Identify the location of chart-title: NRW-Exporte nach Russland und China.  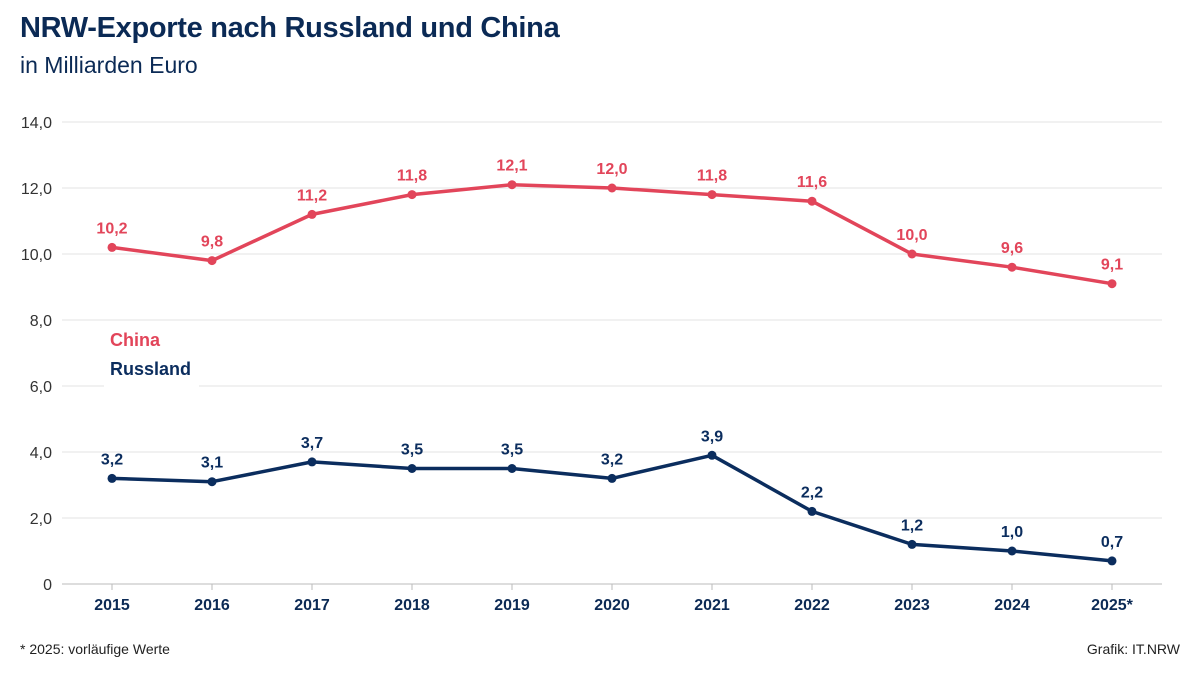
(290, 28).